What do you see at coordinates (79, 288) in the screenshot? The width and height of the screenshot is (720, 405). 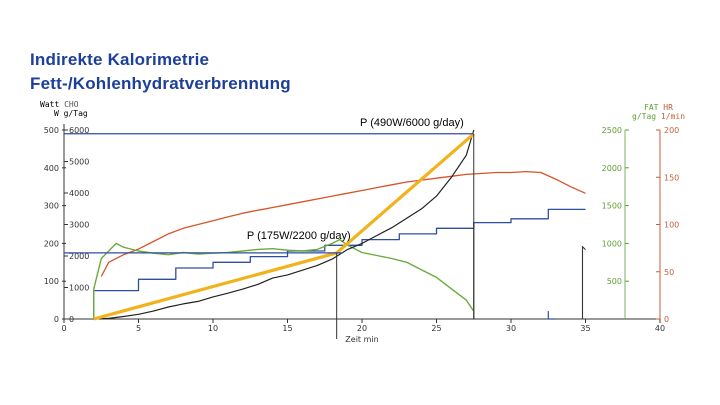 I see `cho-tick-label: 1000` at bounding box center [79, 288].